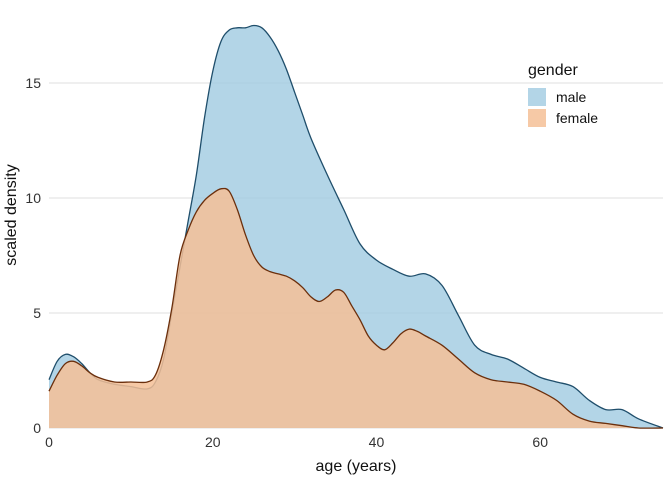 Image resolution: width=672 pixels, height=480 pixels. What do you see at coordinates (553, 70) in the screenshot?
I see `legend-title: gender` at bounding box center [553, 70].